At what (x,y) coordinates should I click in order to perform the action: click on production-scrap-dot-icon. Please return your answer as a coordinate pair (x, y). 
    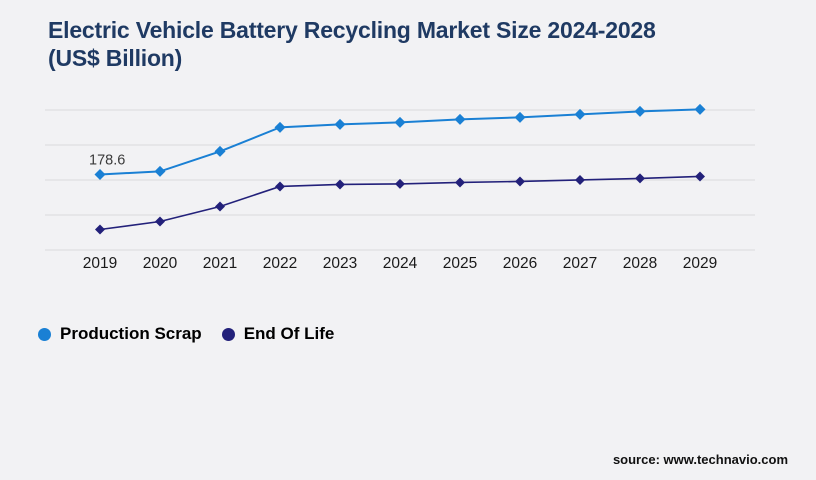
    Looking at the image, I should click on (44, 334).